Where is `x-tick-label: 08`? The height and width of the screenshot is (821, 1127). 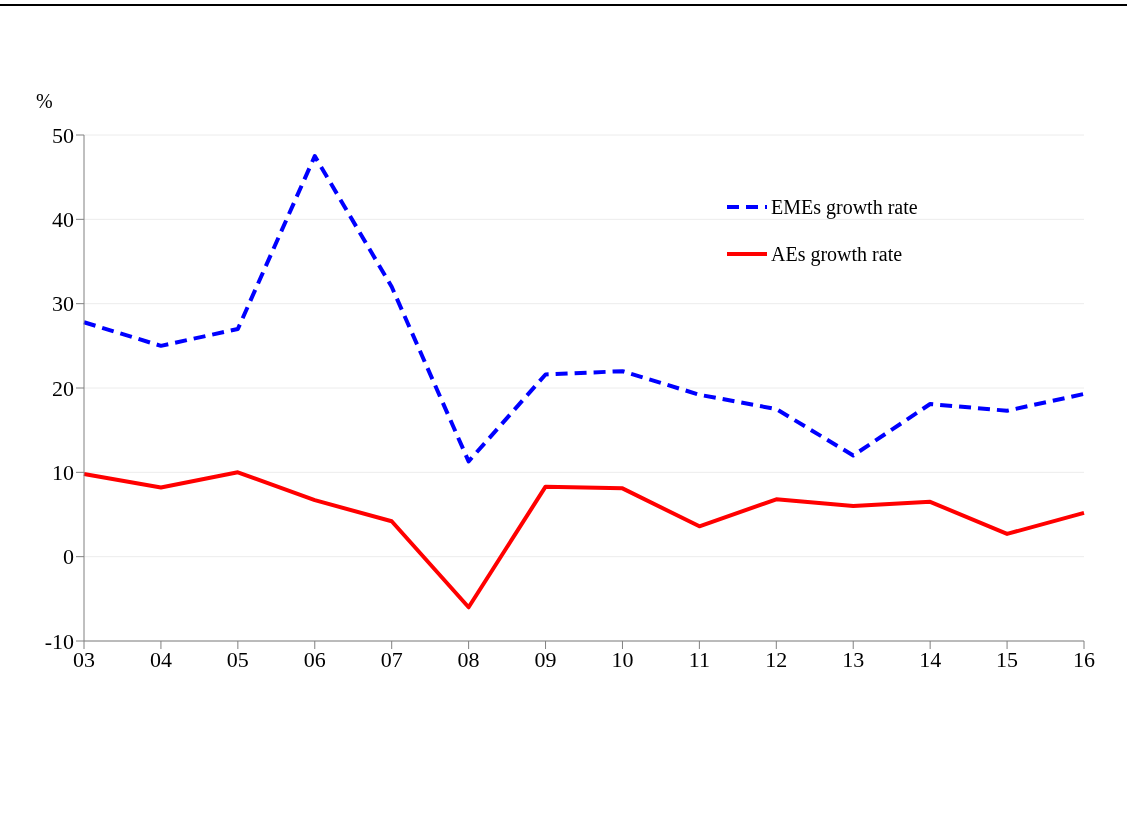
x-tick-label: 08 is located at coordinates (468, 659).